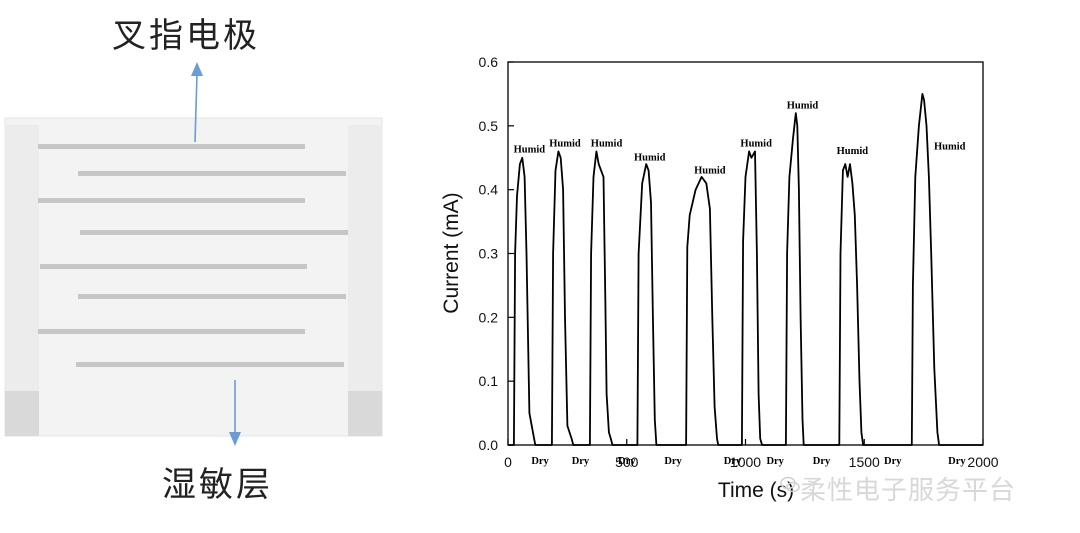  Describe the element at coordinates (489, 126) in the screenshot. I see `y-tick-label: 0.5` at that location.